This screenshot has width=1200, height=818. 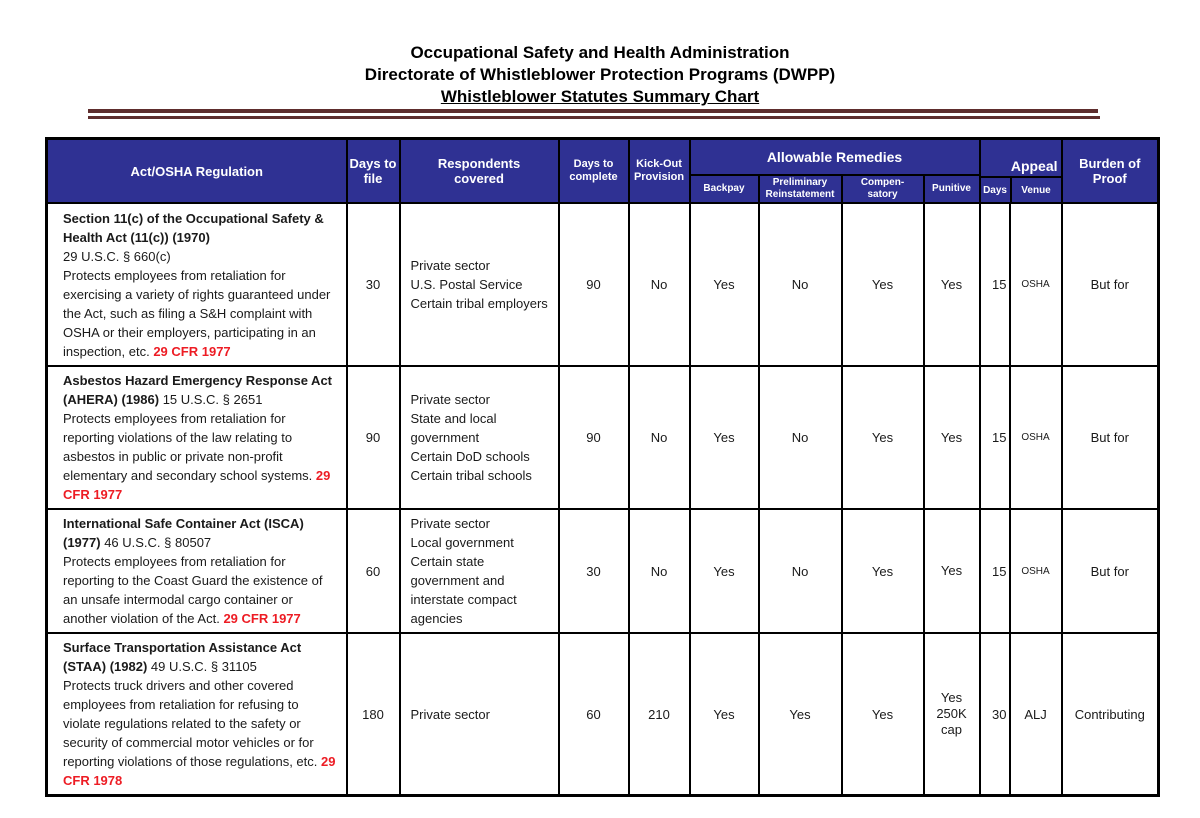 What do you see at coordinates (951, 189) in the screenshot?
I see `col-header-punitive: Punitive` at bounding box center [951, 189].